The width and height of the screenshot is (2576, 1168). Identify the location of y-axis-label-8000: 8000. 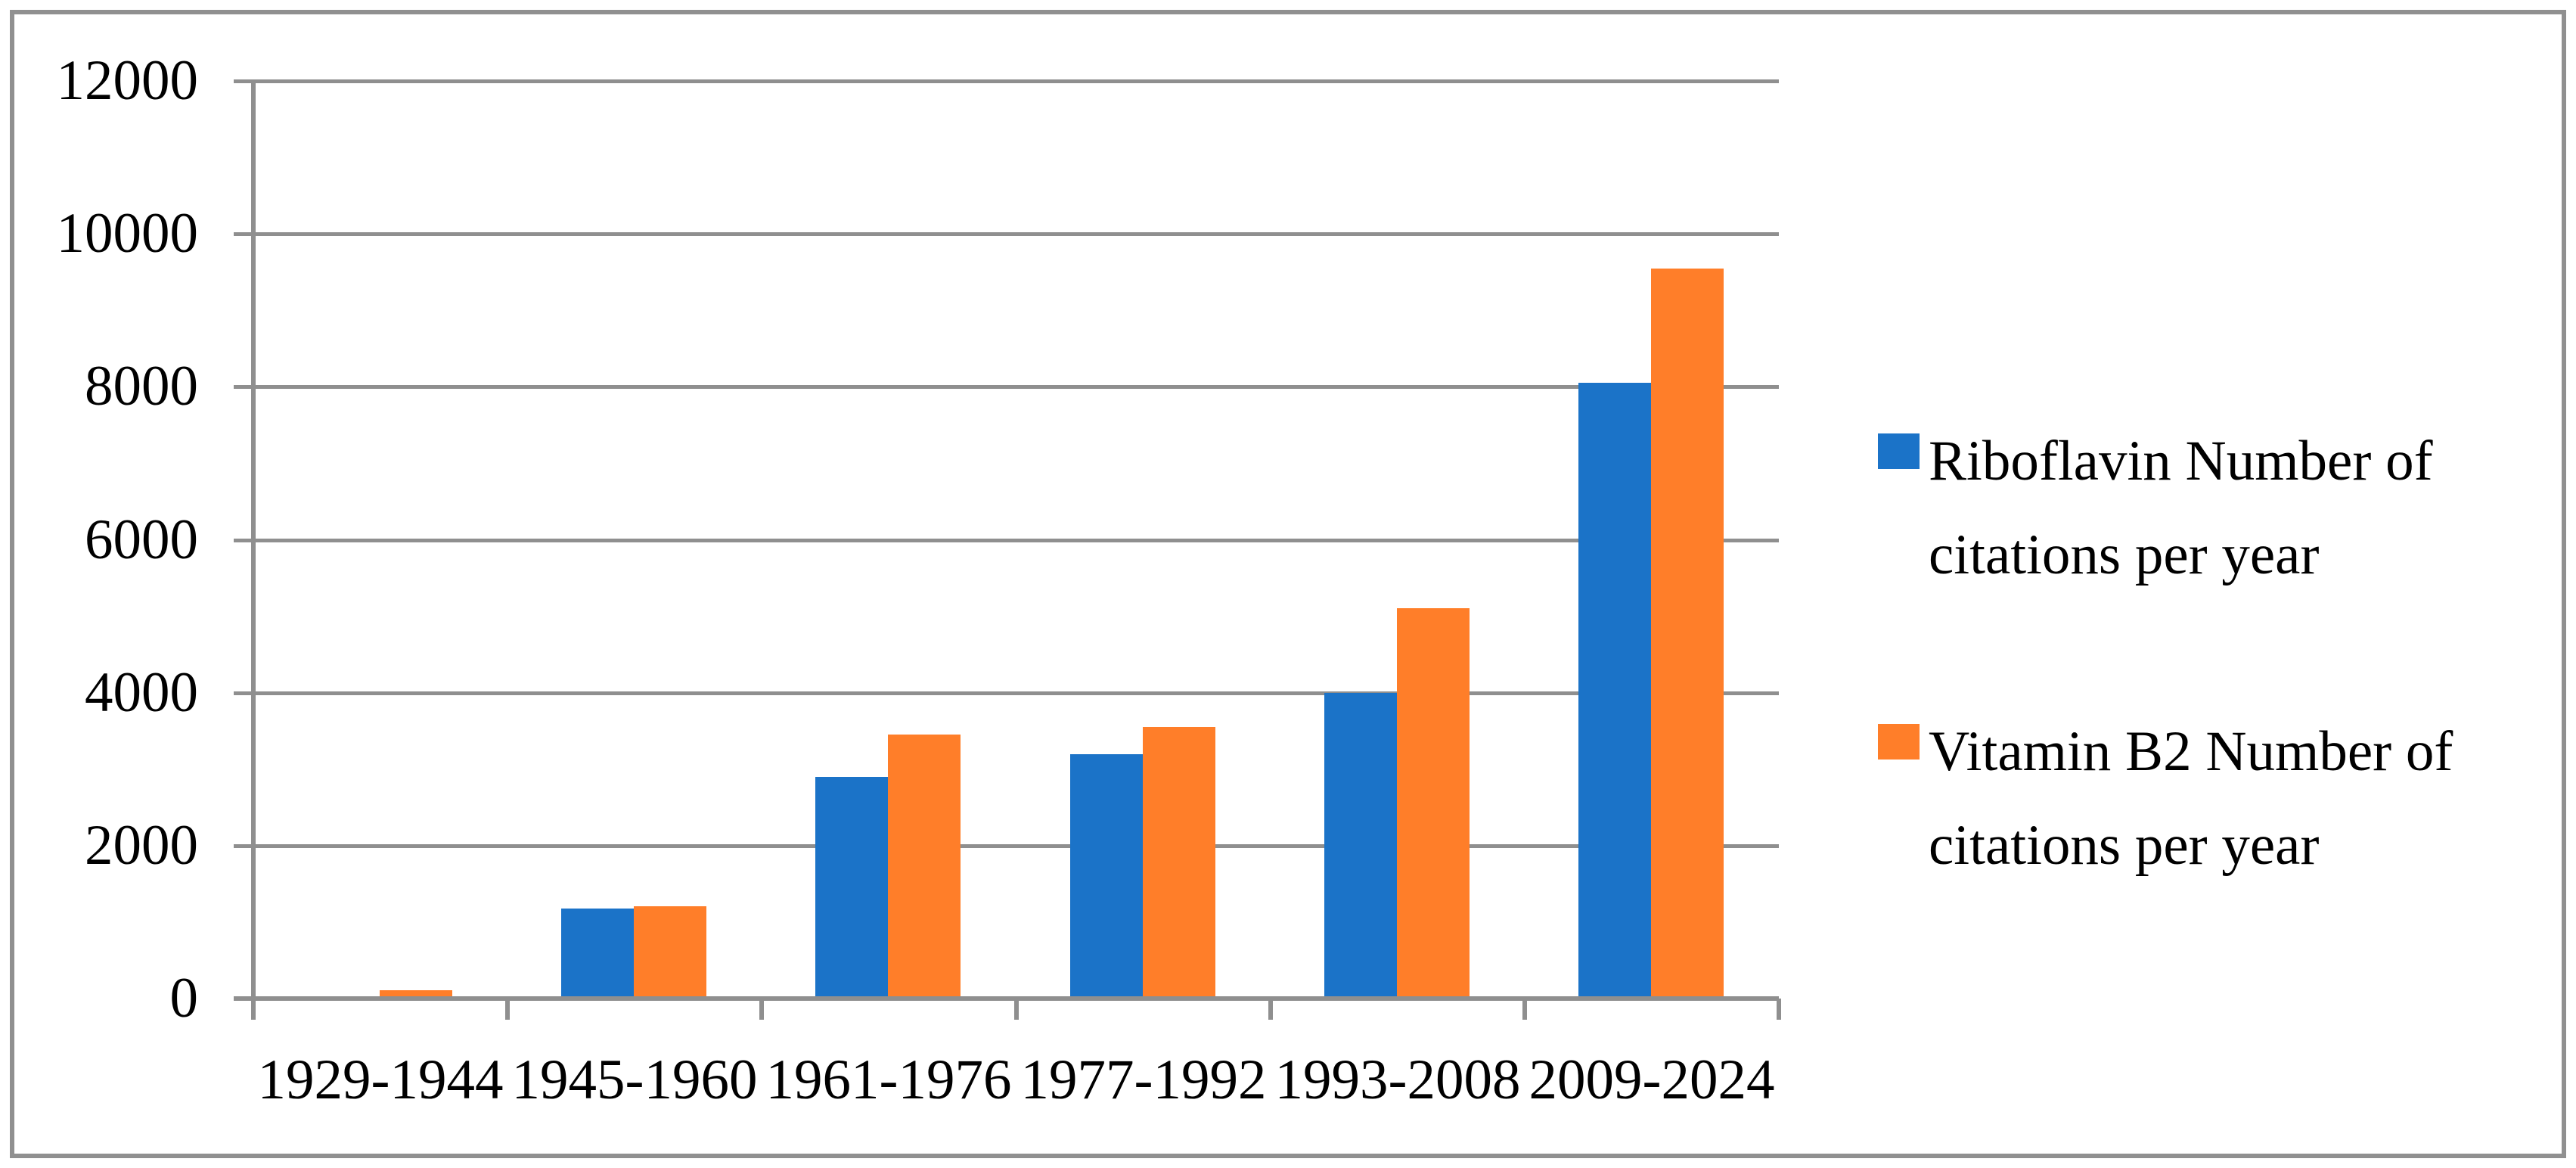
(141, 386).